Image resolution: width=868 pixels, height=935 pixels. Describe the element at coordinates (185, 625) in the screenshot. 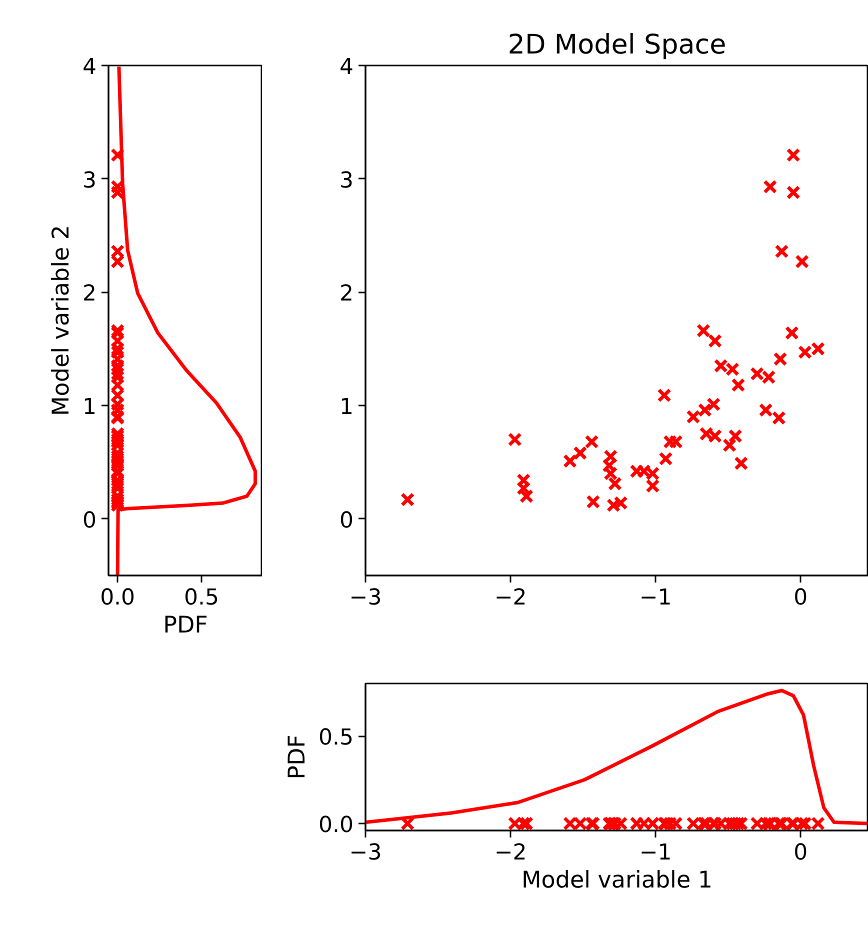

I see `x-axis-title: PDF` at that location.